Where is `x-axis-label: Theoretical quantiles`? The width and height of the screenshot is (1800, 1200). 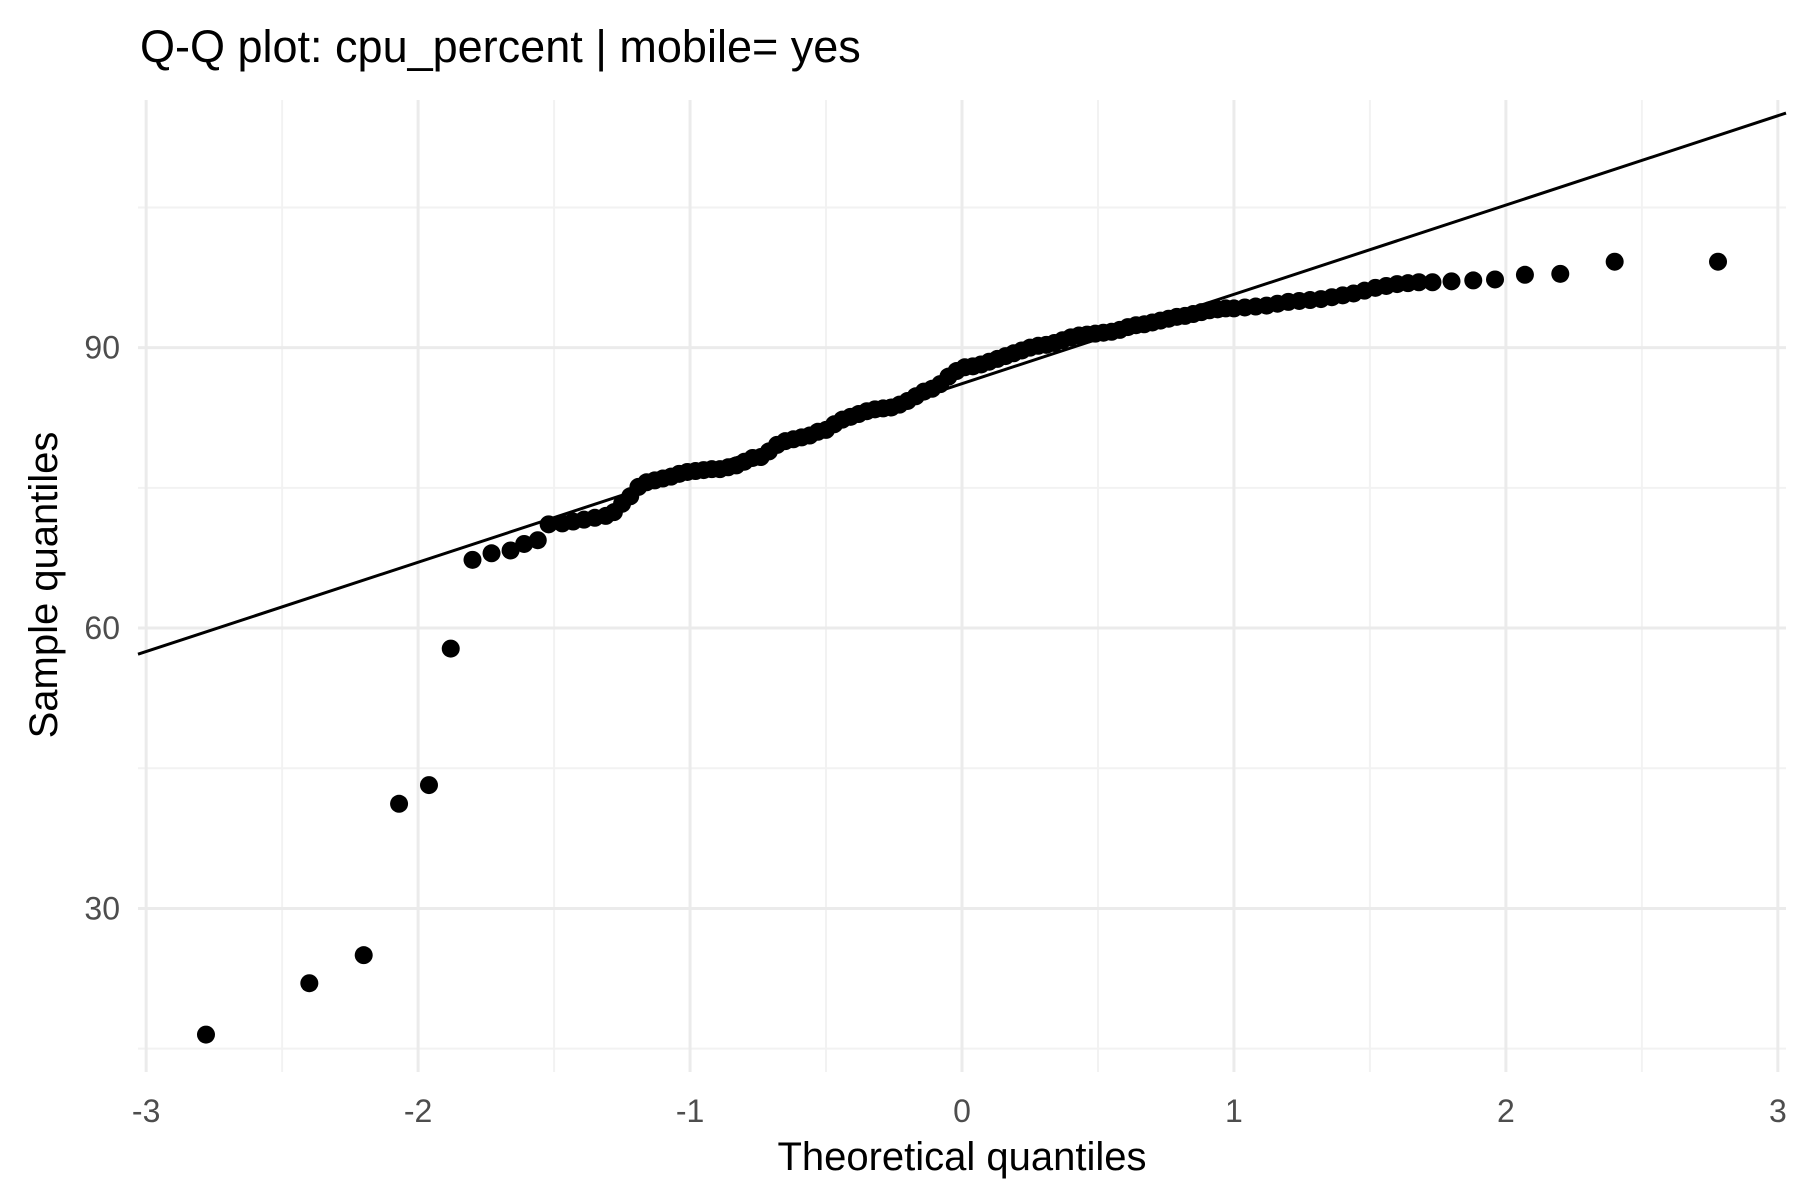
x-axis-label: Theoretical quantiles is located at coordinates (961, 1157).